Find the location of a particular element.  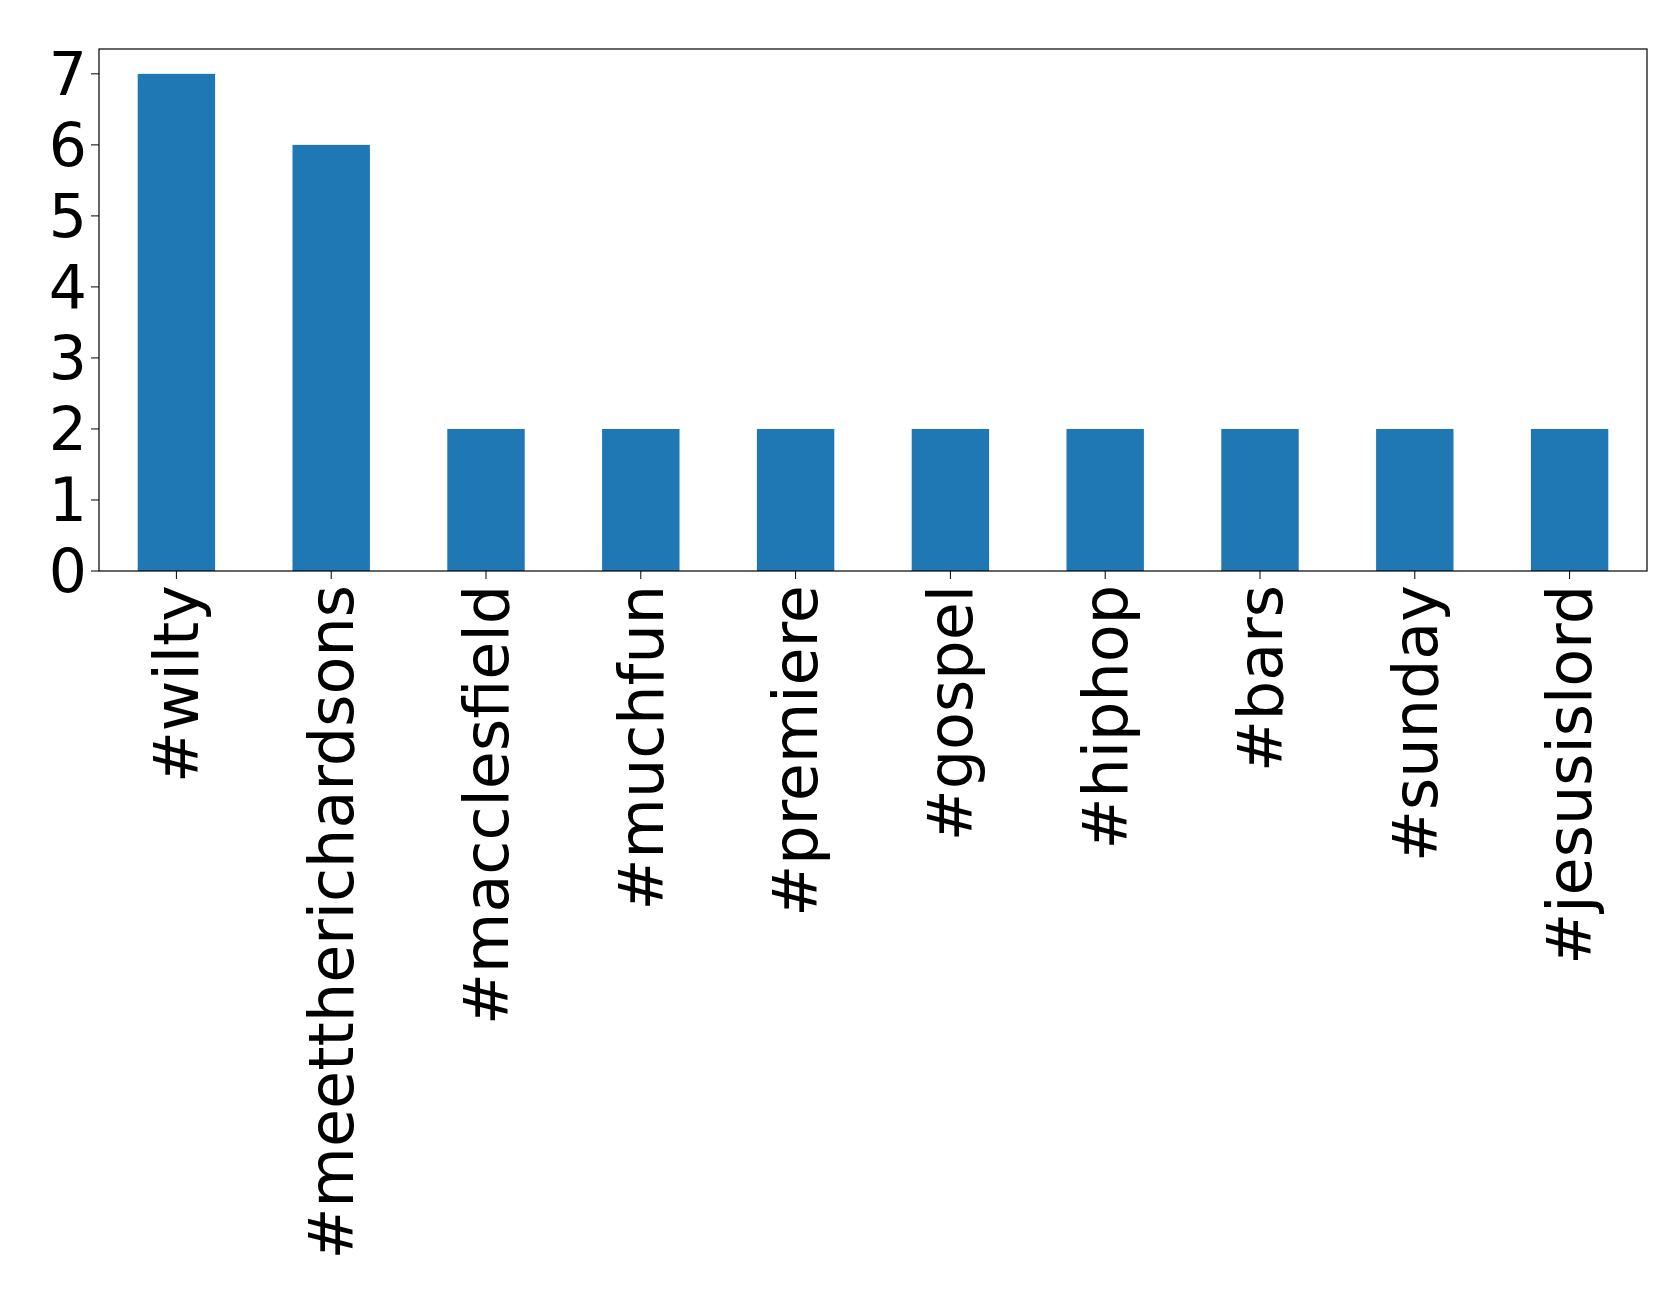

y-tick-label: 1 is located at coordinates (67, 499).